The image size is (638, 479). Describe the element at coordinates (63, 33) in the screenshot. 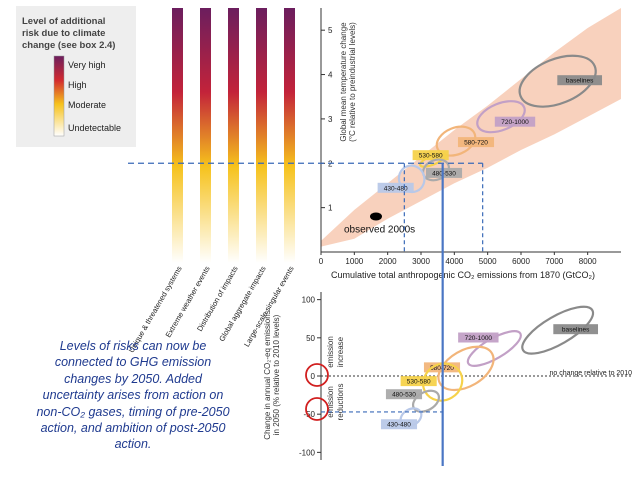

I see `legend-title-line: risk due to climate` at that location.